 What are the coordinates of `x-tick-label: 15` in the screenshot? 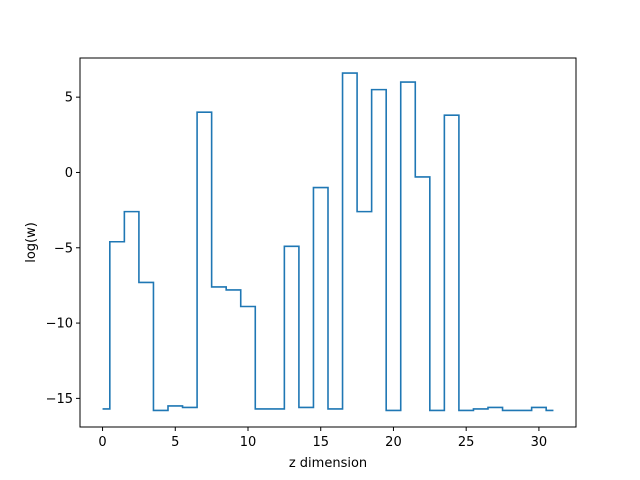 It's located at (320, 442).